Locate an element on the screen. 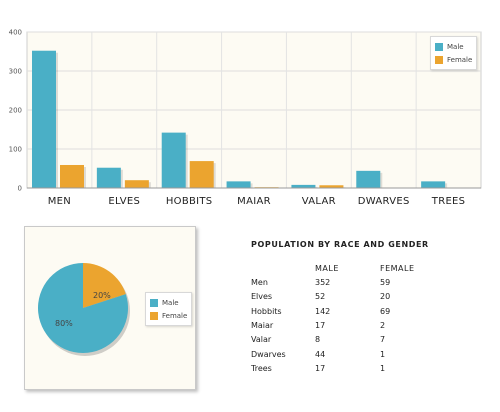 This screenshot has height=412, width=500. column-header-male: MALE is located at coordinates (327, 268).